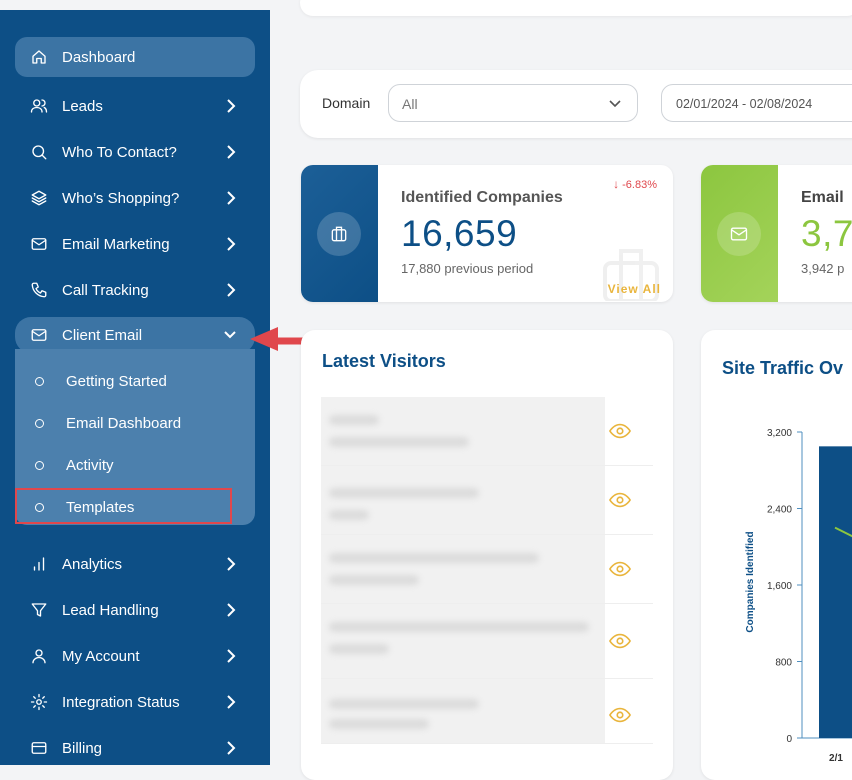 The image size is (852, 780). What do you see at coordinates (744, 104) in the screenshot?
I see `date-range-value: 02/01/2024 - 02/08/2024` at bounding box center [744, 104].